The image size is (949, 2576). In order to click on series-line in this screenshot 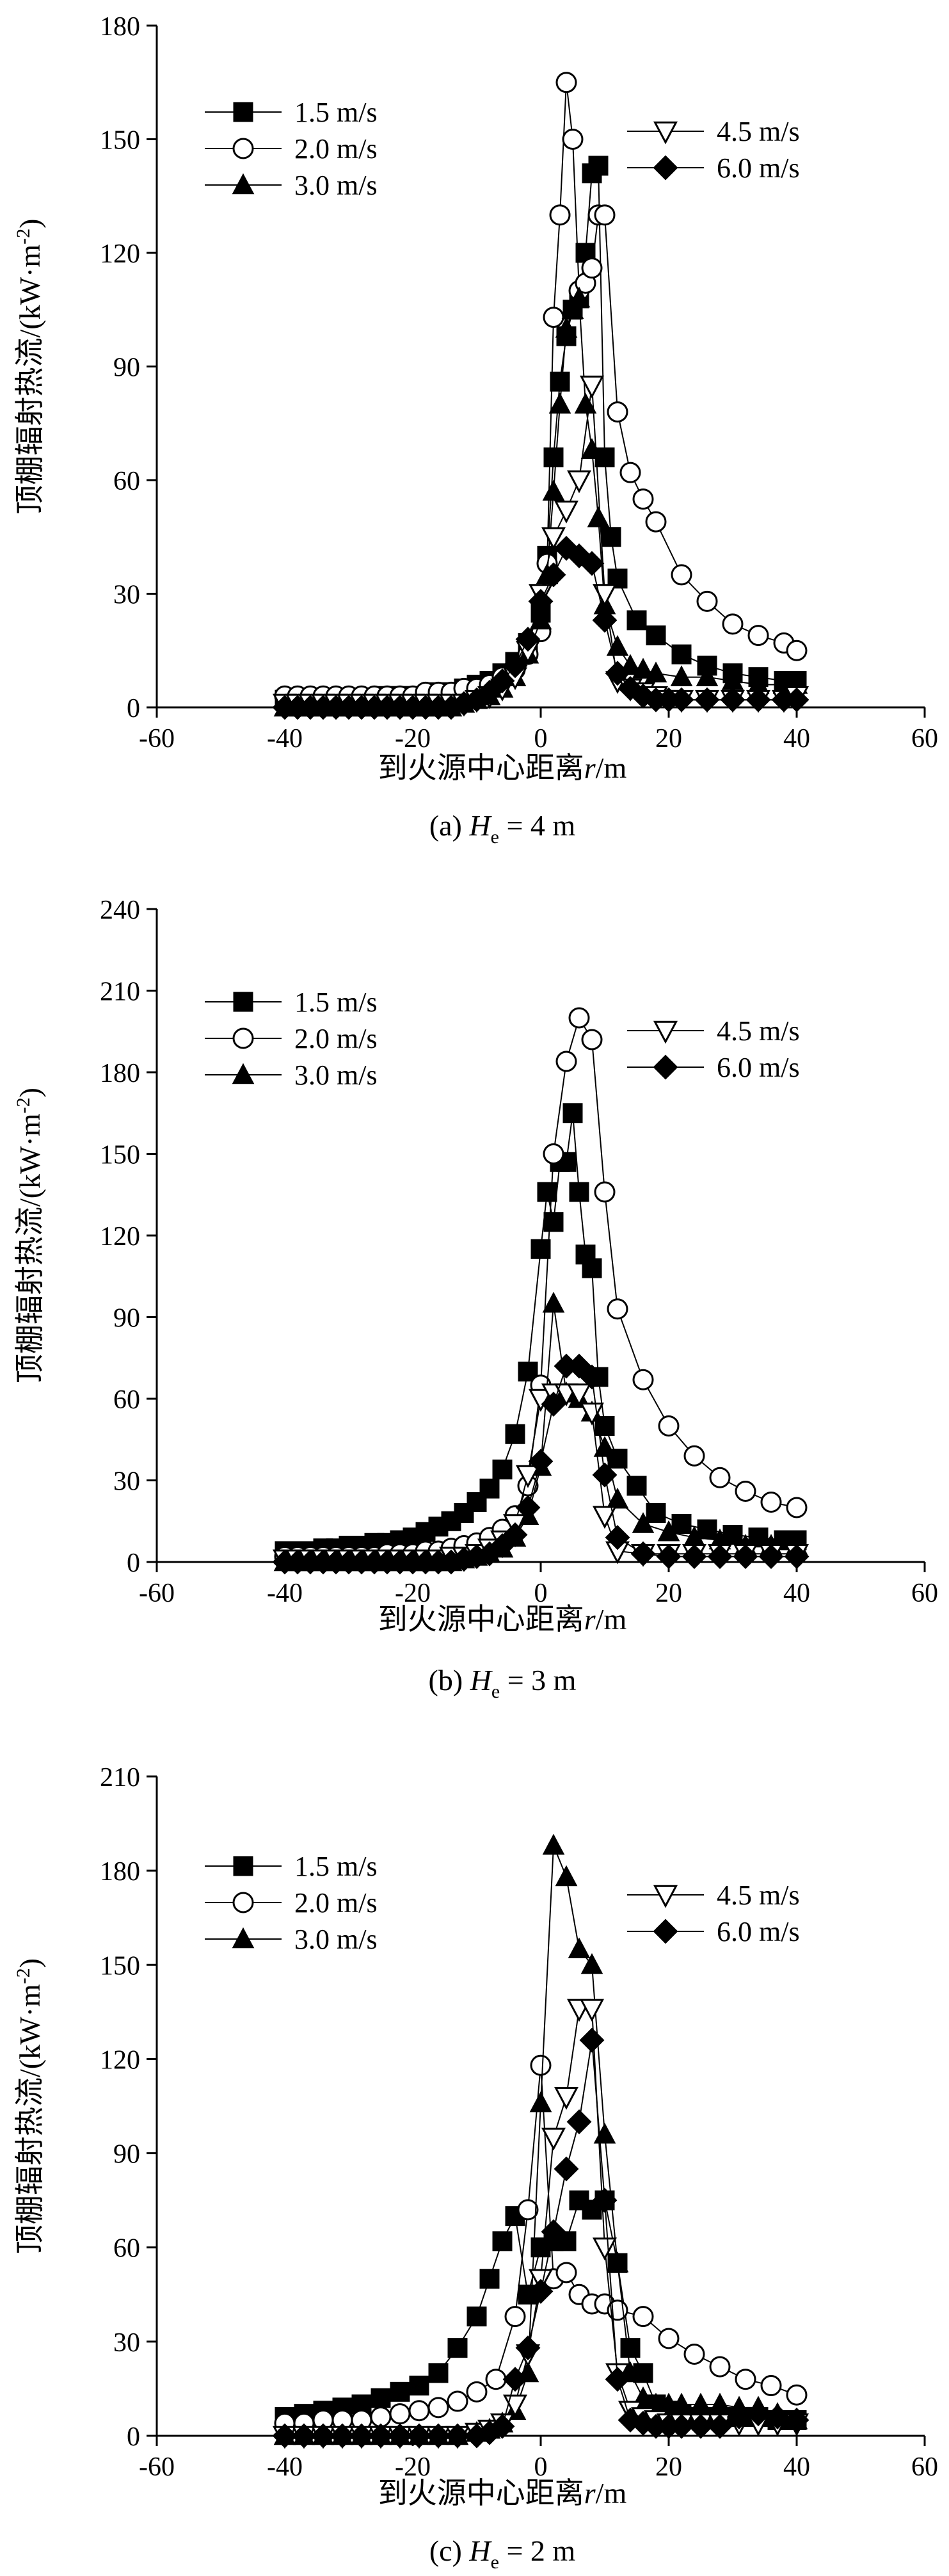, I will do `click(541, 2310)`.